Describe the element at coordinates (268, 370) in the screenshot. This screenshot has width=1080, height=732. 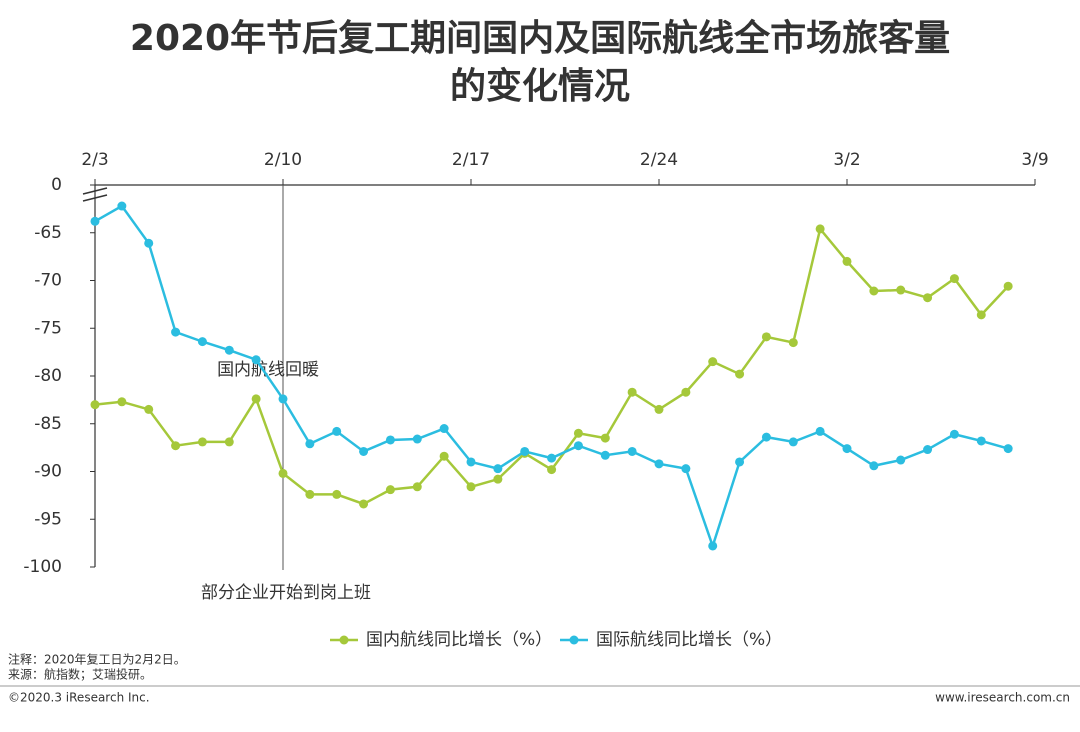
I see `annotation-text: 国内航线回暖` at that location.